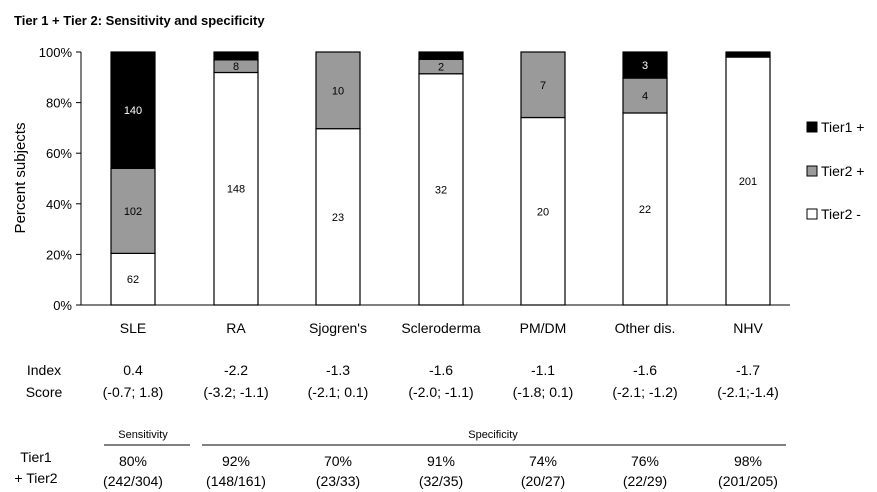  What do you see at coordinates (56, 52) in the screenshot?
I see `y-tick-label: 100%` at bounding box center [56, 52].